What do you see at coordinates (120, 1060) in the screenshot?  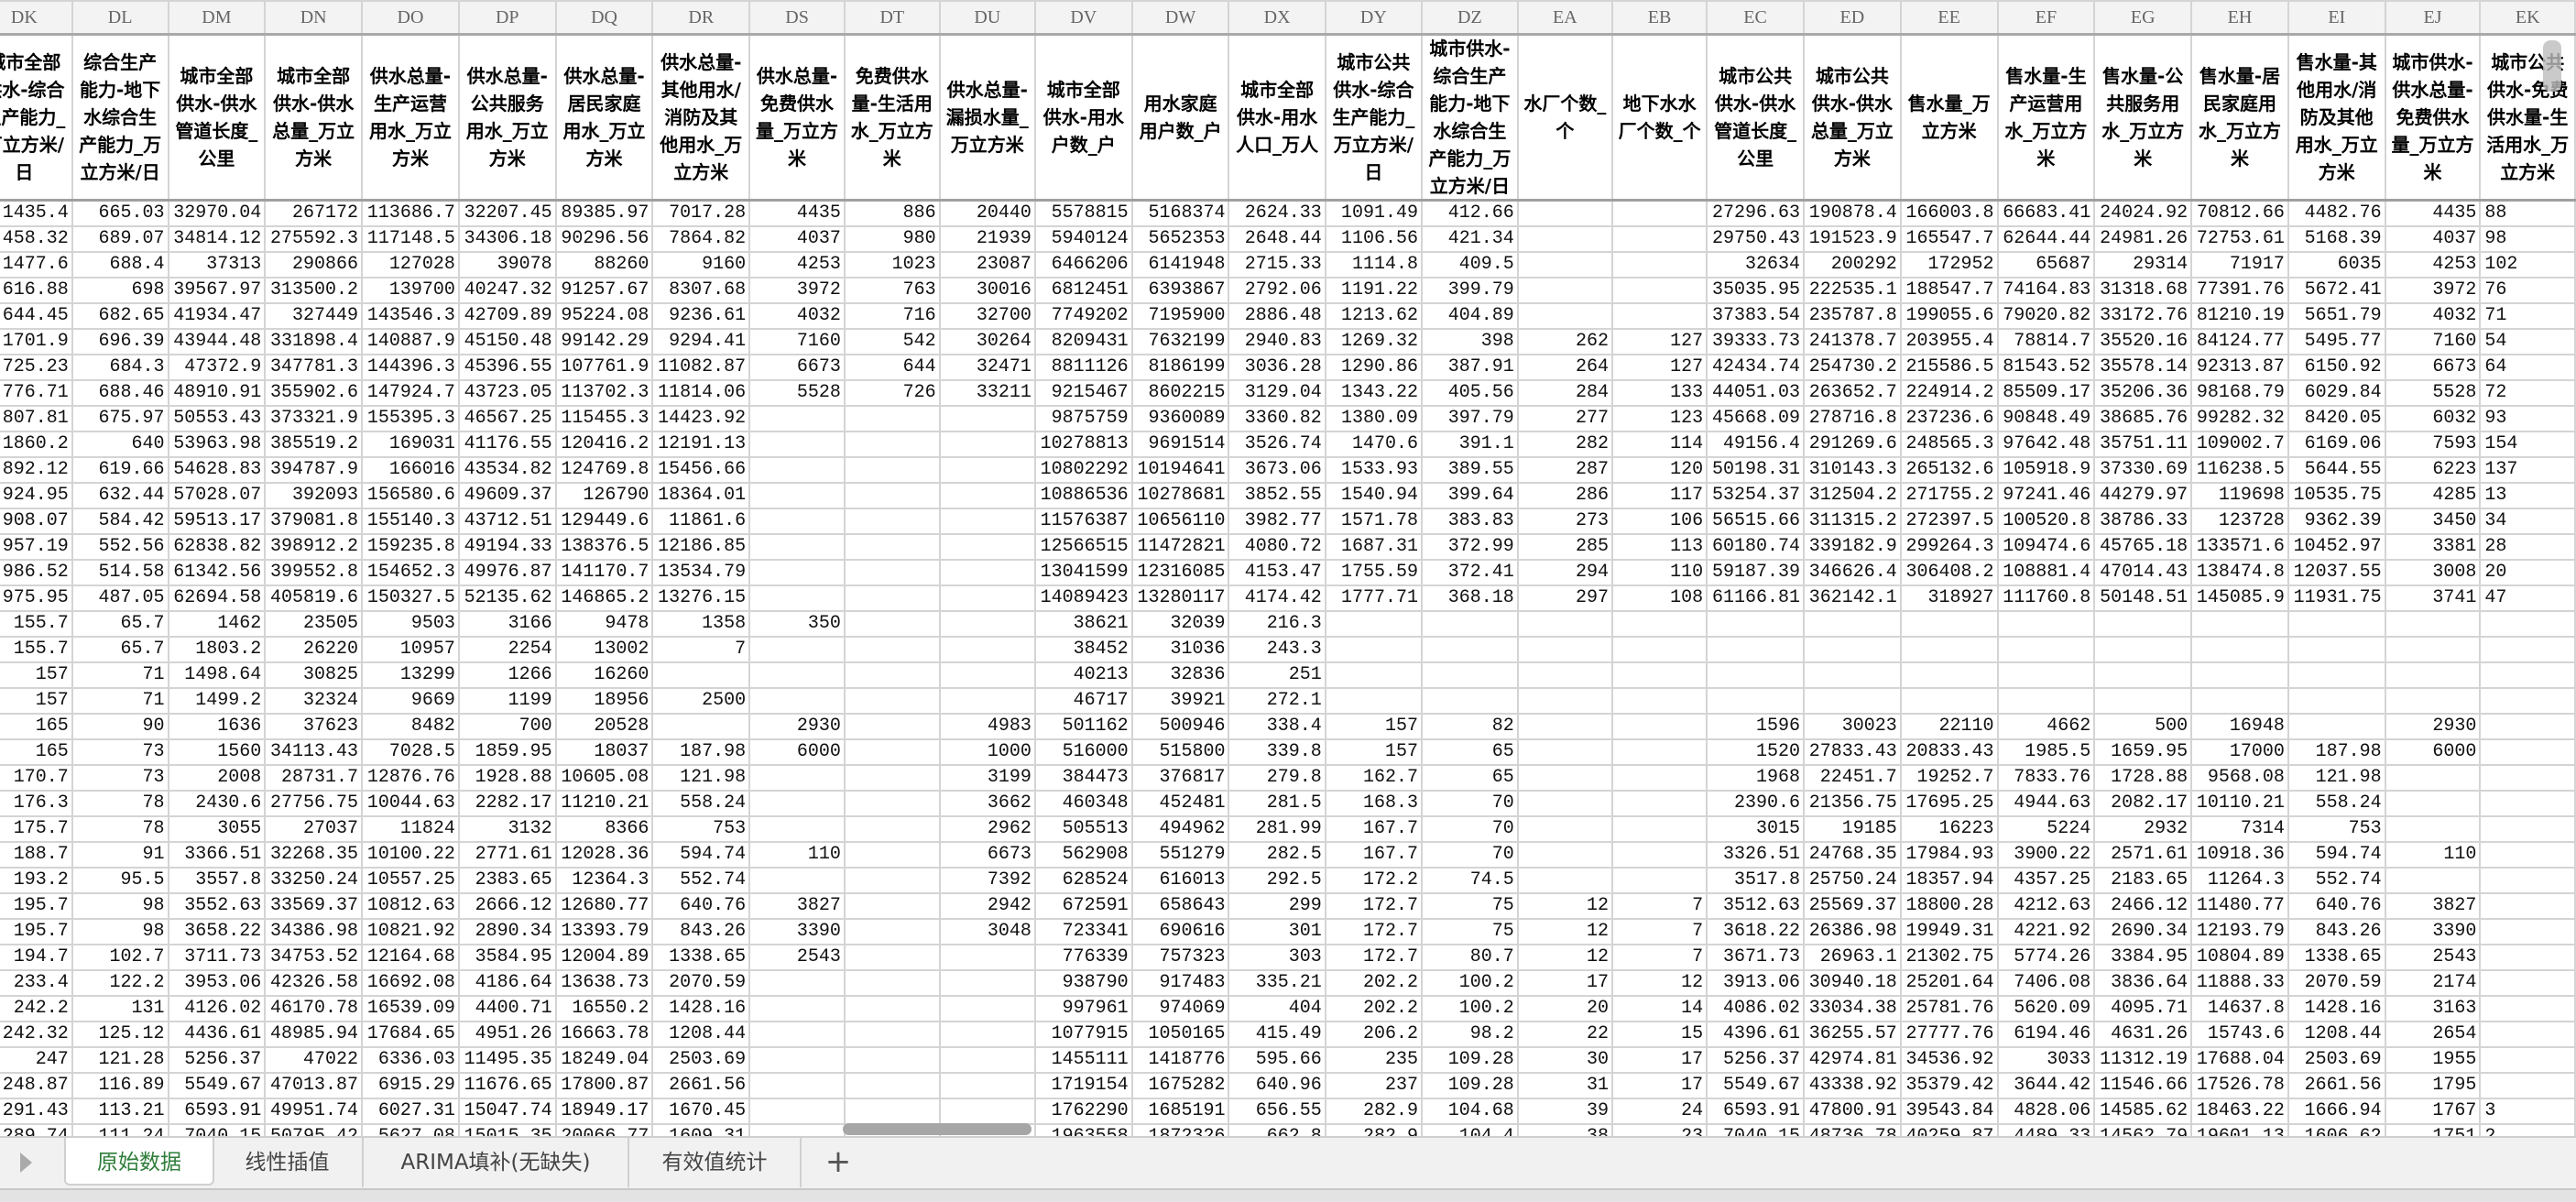 I see `table-cell: 121.28` at bounding box center [120, 1060].